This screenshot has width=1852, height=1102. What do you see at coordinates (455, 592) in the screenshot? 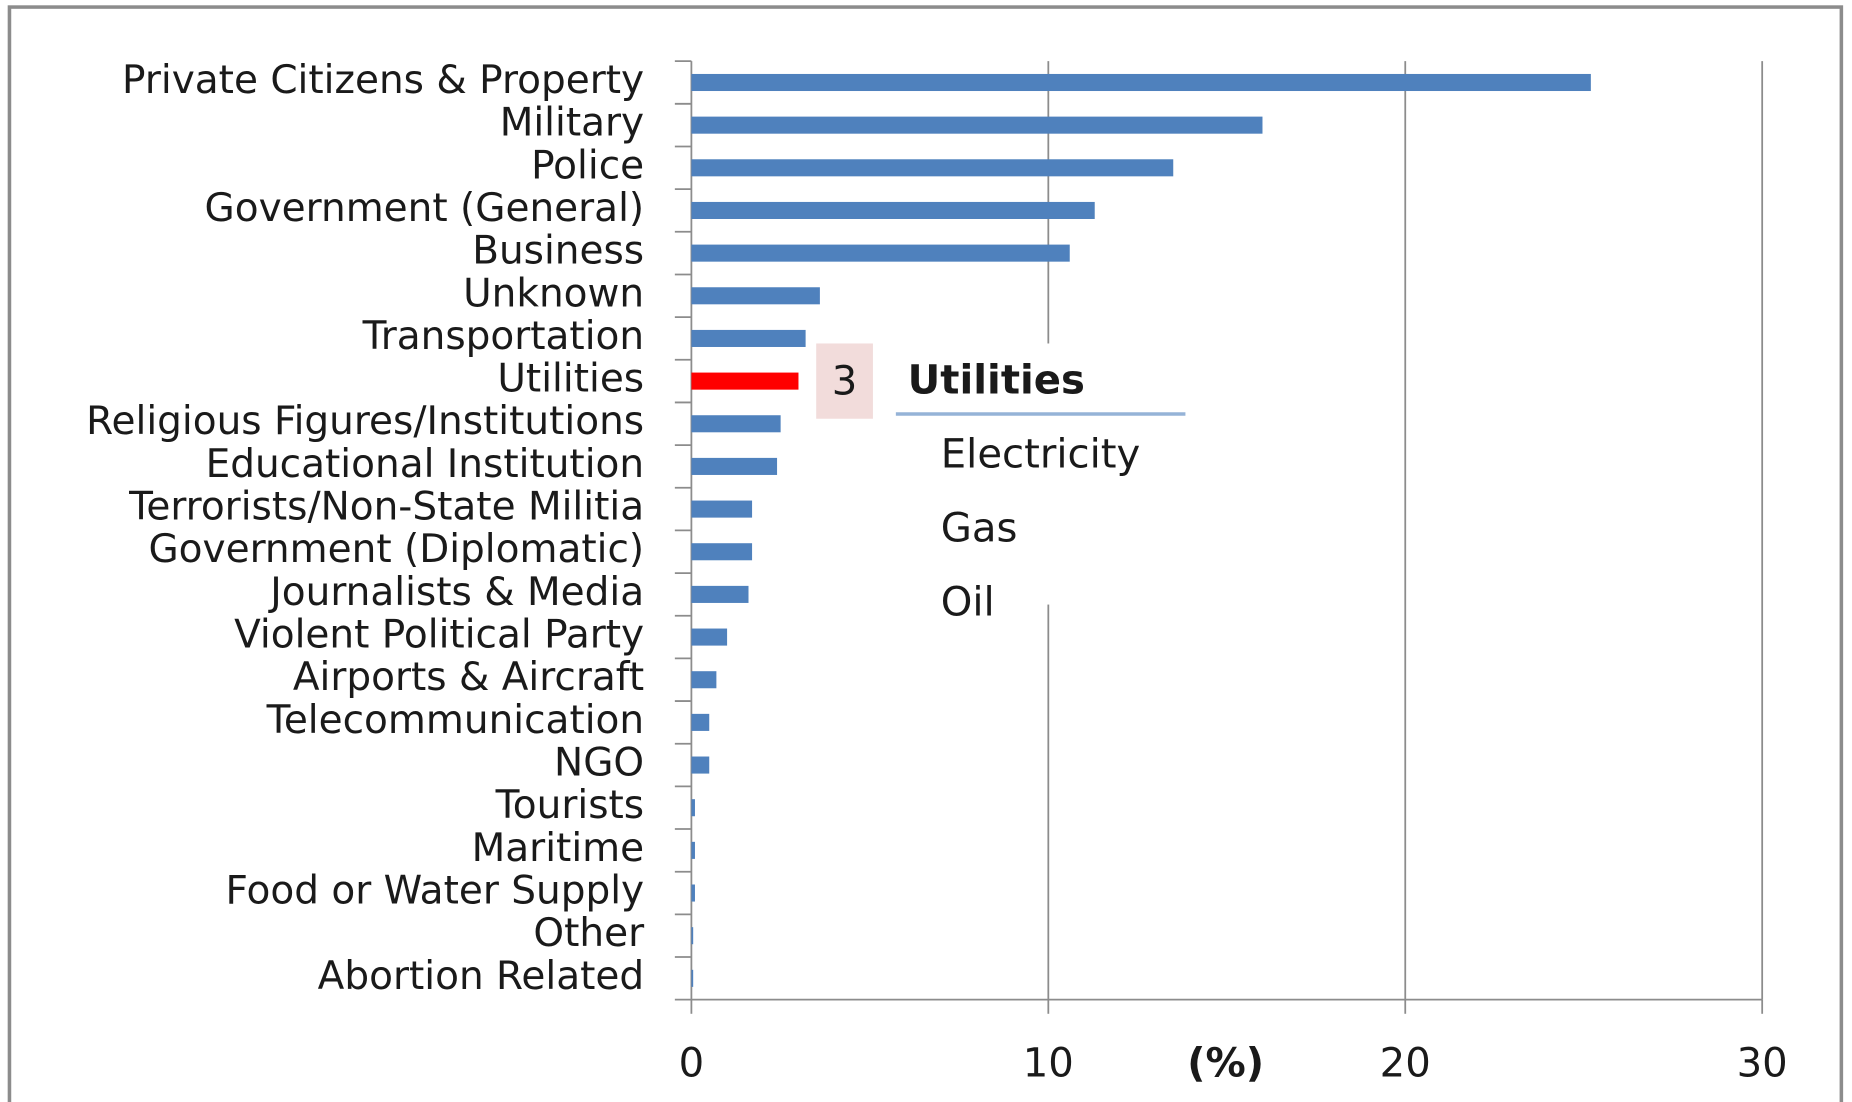
I see `y-tick-label: Journalists & Media` at bounding box center [455, 592].